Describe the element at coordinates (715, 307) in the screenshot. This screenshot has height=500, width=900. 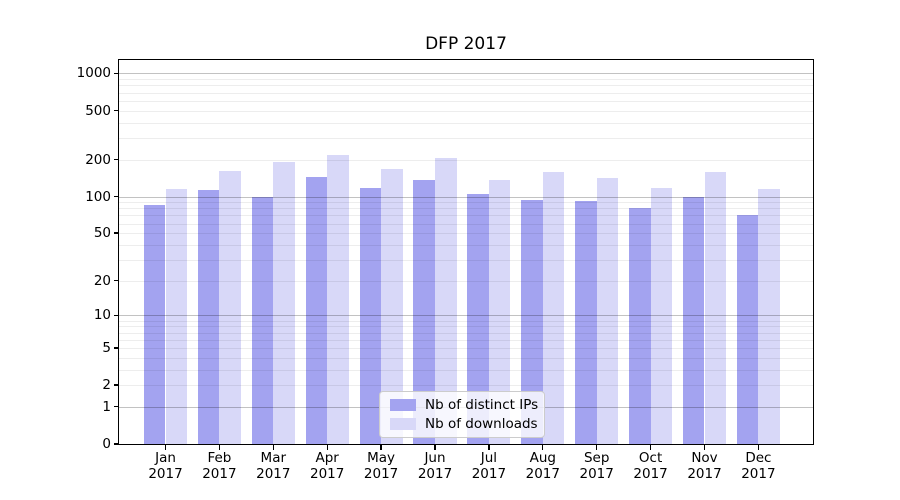
I see `bar-downloads-nov` at that location.